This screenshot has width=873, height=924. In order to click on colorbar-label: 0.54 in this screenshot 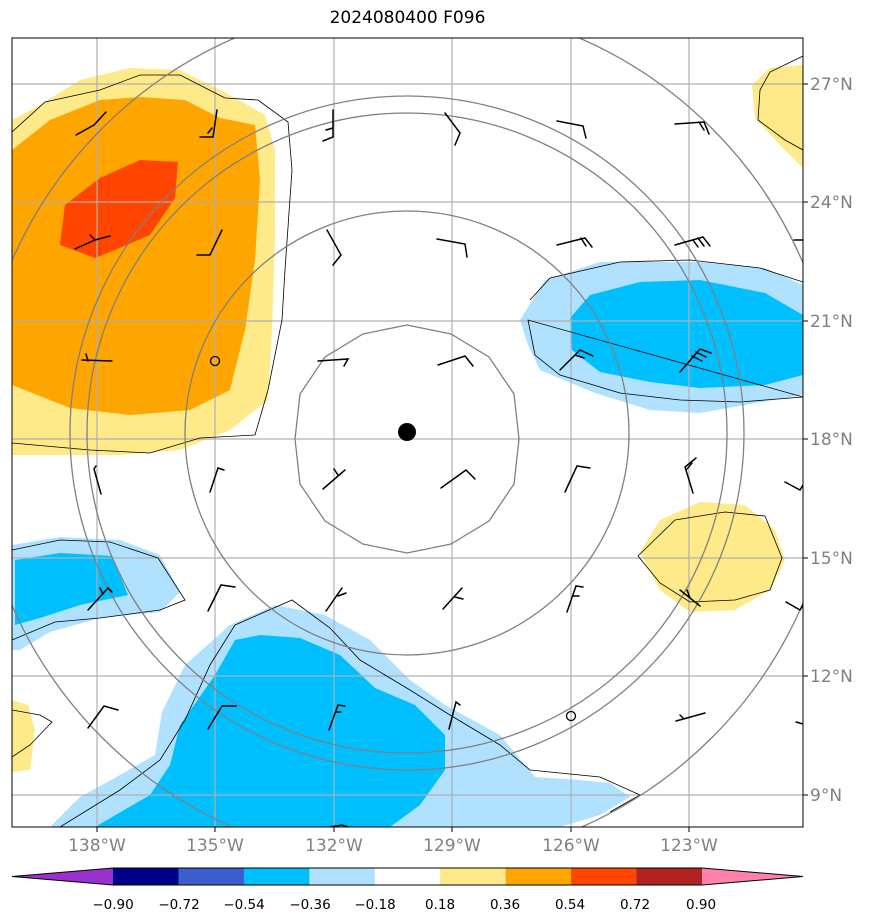, I will do `click(570, 905)`.